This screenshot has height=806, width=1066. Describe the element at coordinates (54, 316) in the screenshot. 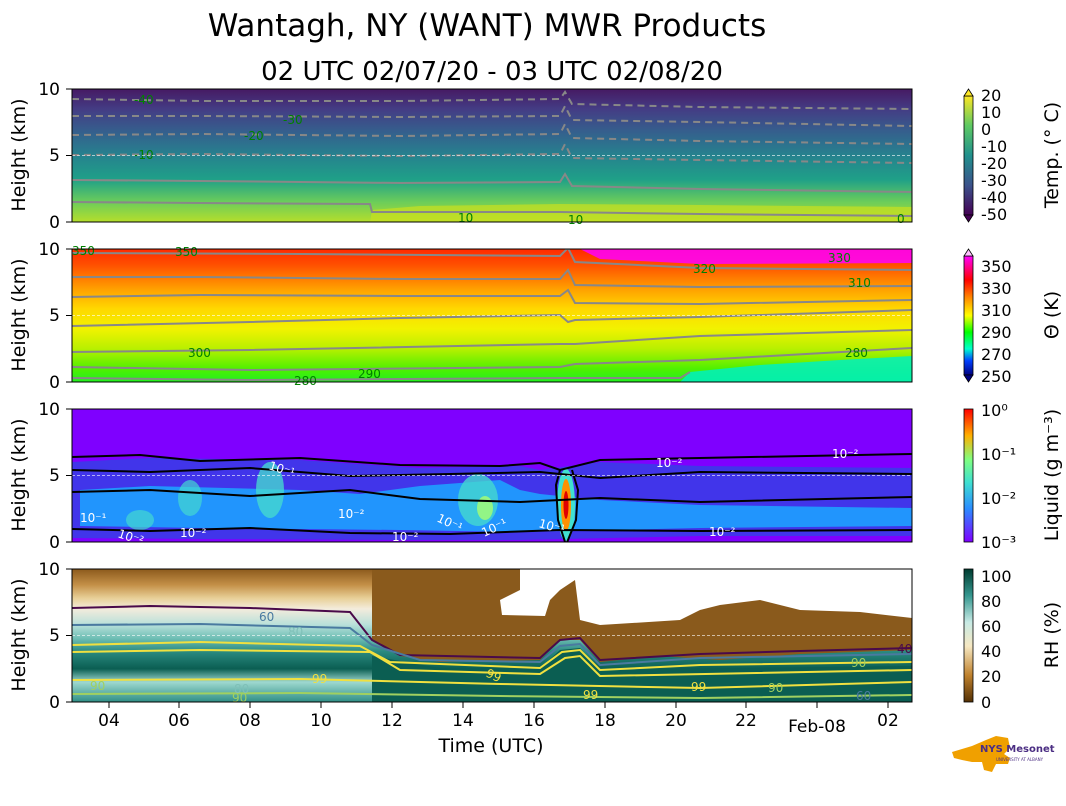

I see `theta-ytick-label: 5` at that location.